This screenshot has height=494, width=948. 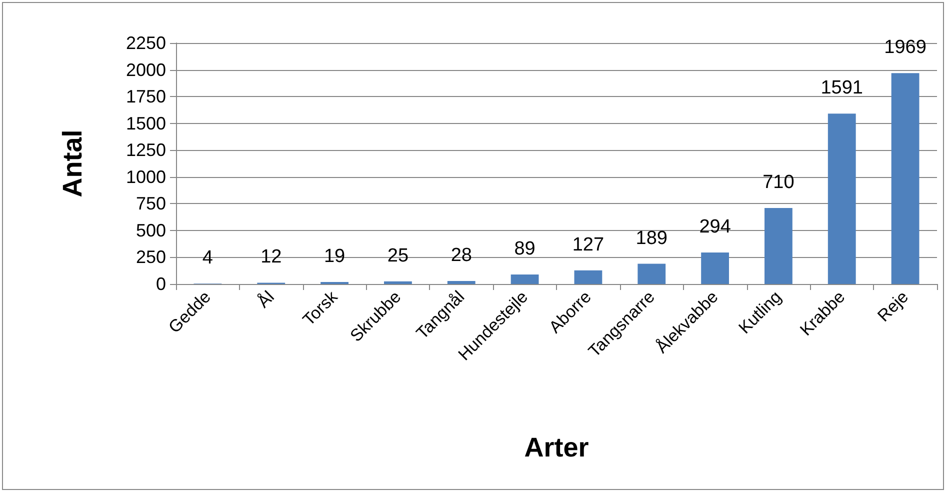 I want to click on data-label: 89, so click(x=525, y=249).